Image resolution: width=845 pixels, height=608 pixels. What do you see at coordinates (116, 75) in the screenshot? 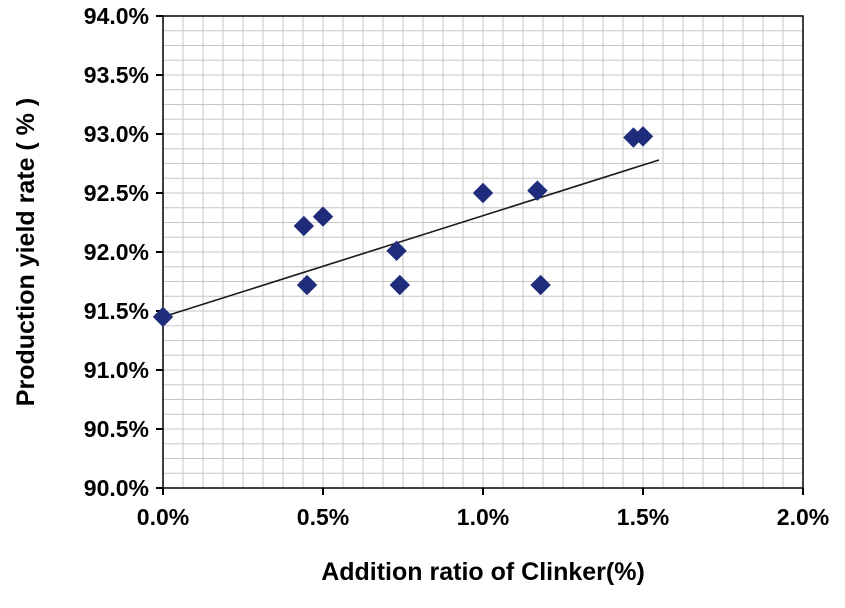
I see `y-tick-label: 93.5%` at bounding box center [116, 75].